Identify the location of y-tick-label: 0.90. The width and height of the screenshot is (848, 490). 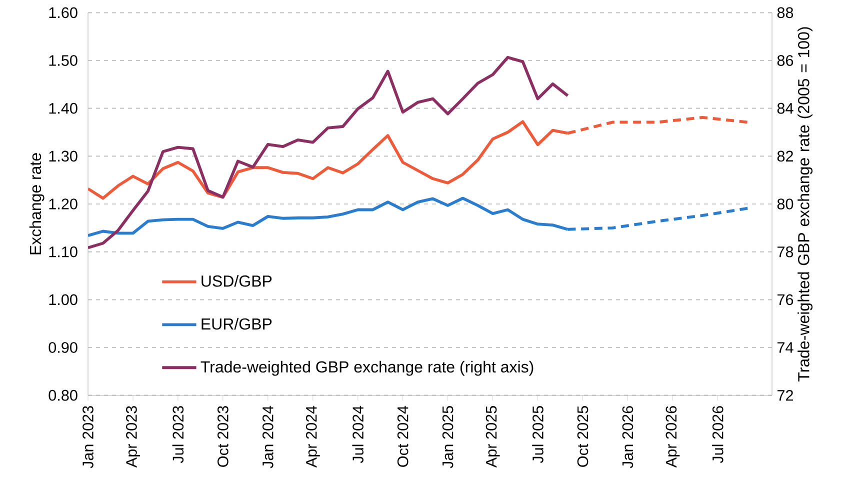
(63, 347).